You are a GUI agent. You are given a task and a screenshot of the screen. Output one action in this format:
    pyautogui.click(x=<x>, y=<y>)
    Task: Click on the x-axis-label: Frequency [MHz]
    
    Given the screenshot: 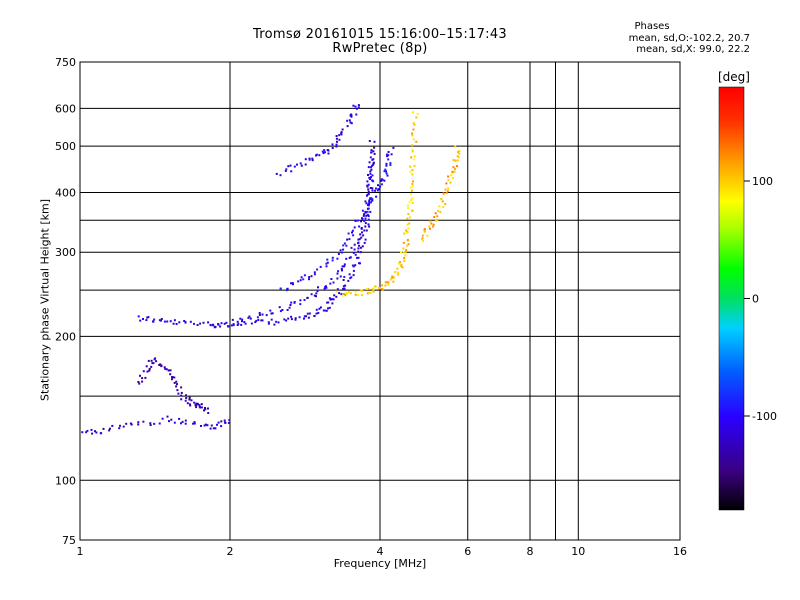 What is the action you would take?
    pyautogui.click(x=380, y=563)
    